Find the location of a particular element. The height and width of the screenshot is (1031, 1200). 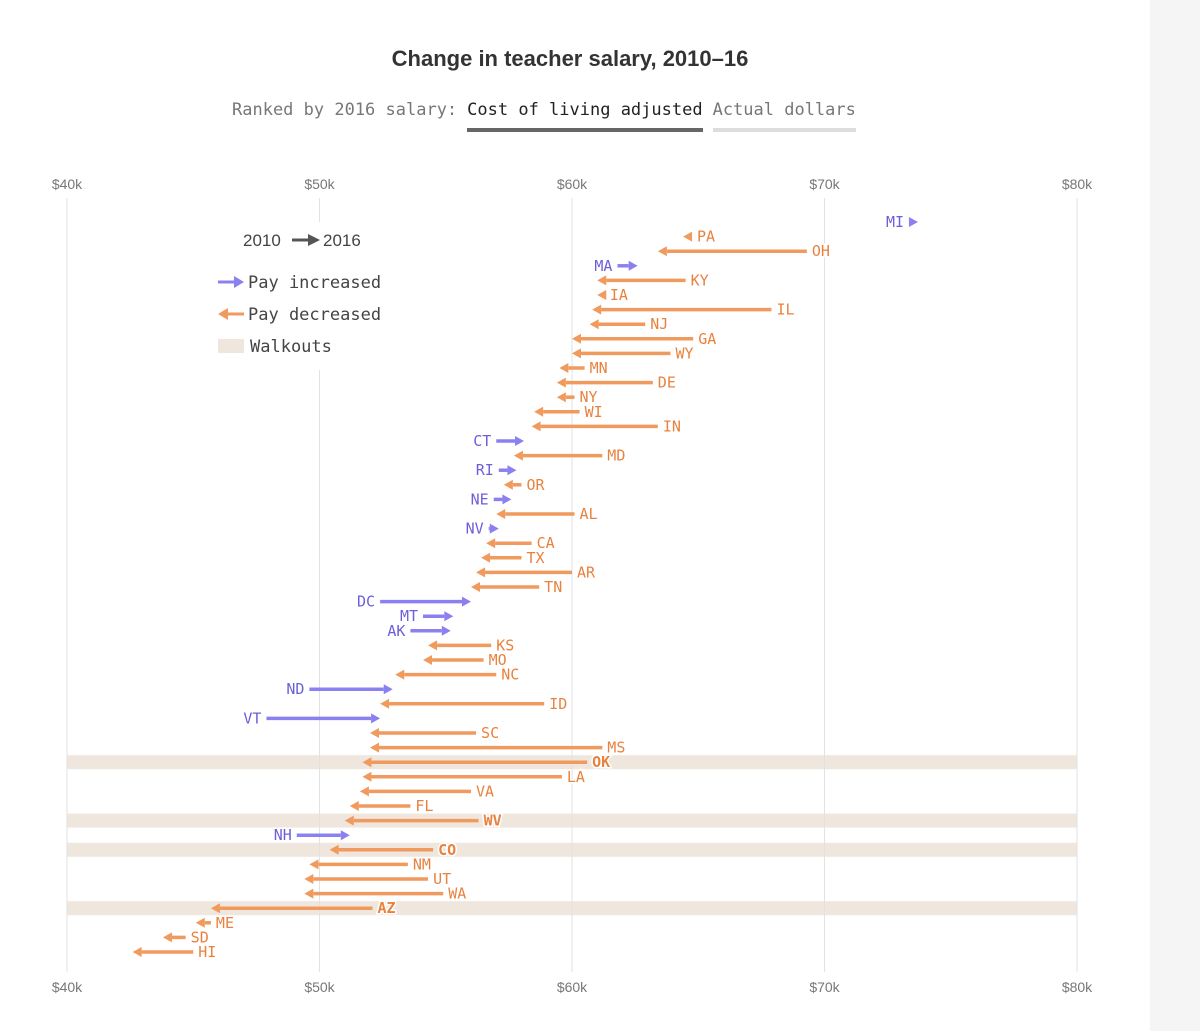

state-label-mi: MI is located at coordinates (895, 222).